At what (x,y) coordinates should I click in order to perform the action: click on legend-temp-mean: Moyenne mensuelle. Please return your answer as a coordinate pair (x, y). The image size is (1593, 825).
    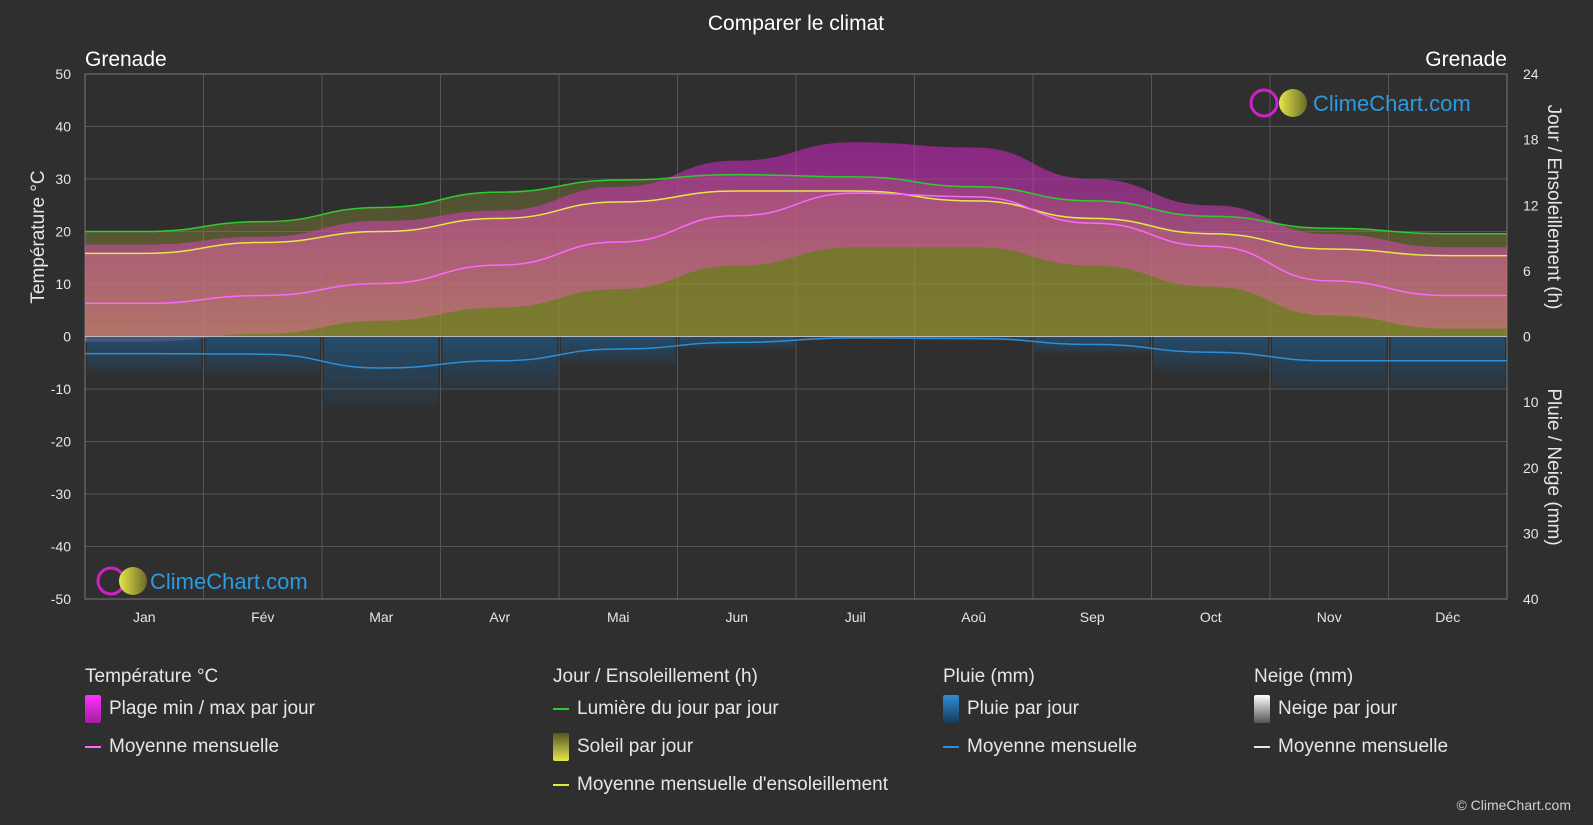
    Looking at the image, I should click on (200, 747).